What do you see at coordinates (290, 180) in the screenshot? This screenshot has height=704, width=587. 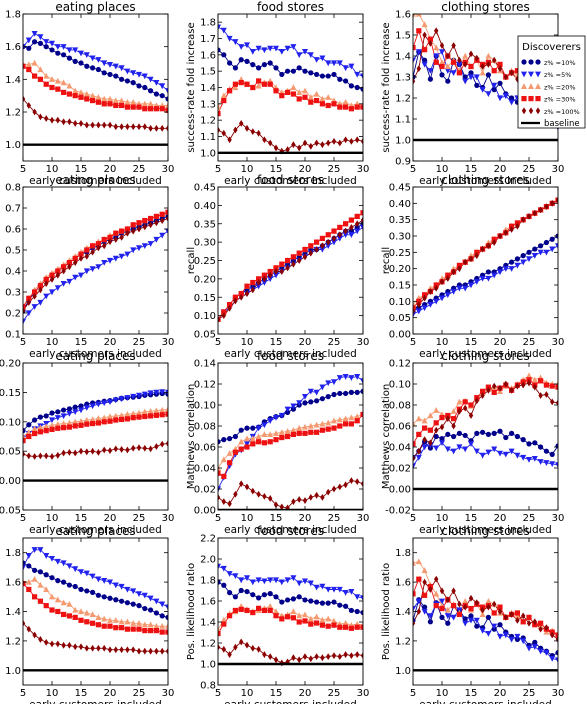 I see `chart-title: food stores` at bounding box center [290, 180].